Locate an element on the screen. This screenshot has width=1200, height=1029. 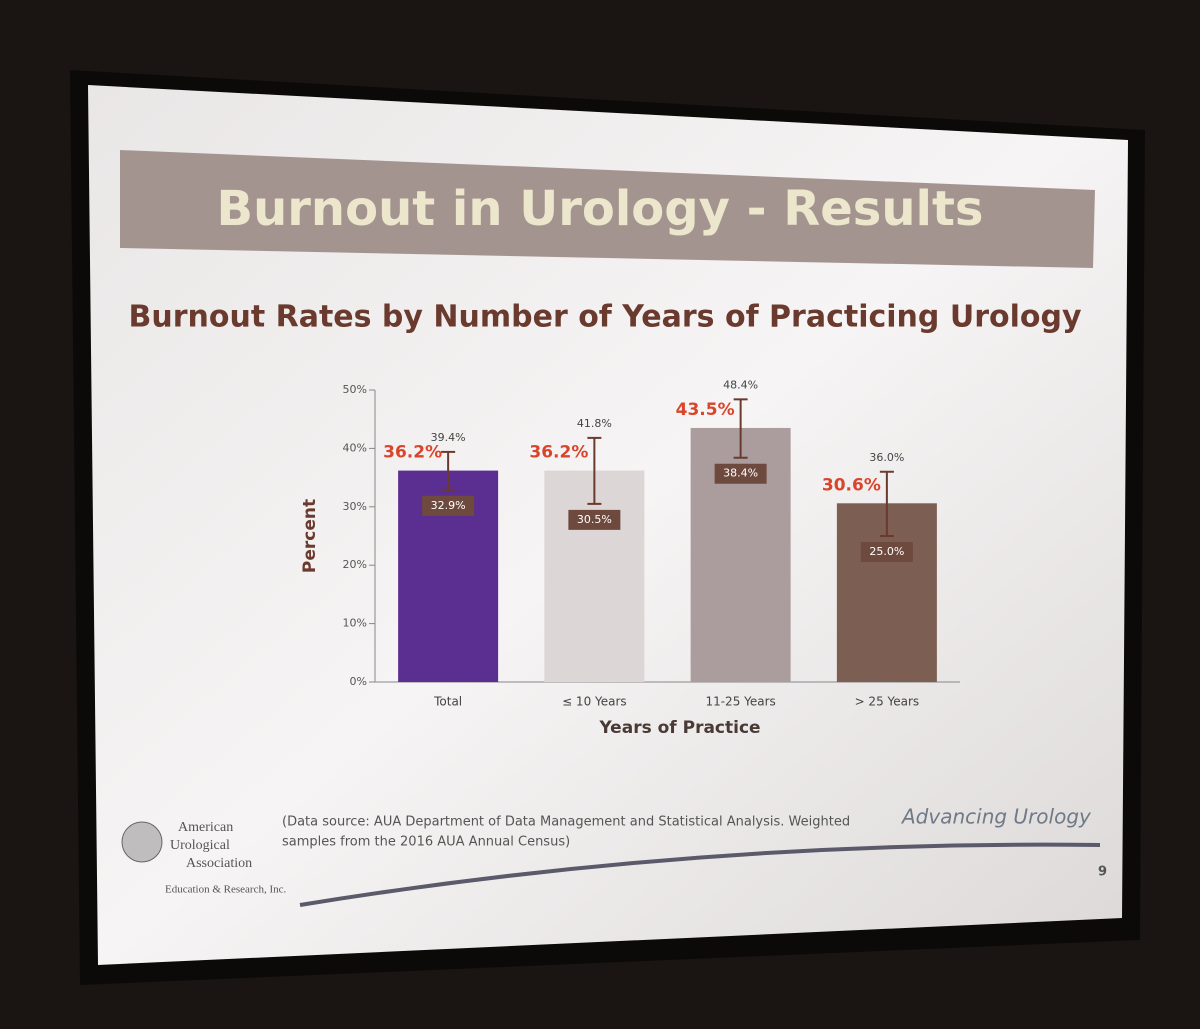
bar is located at coordinates (594, 576).